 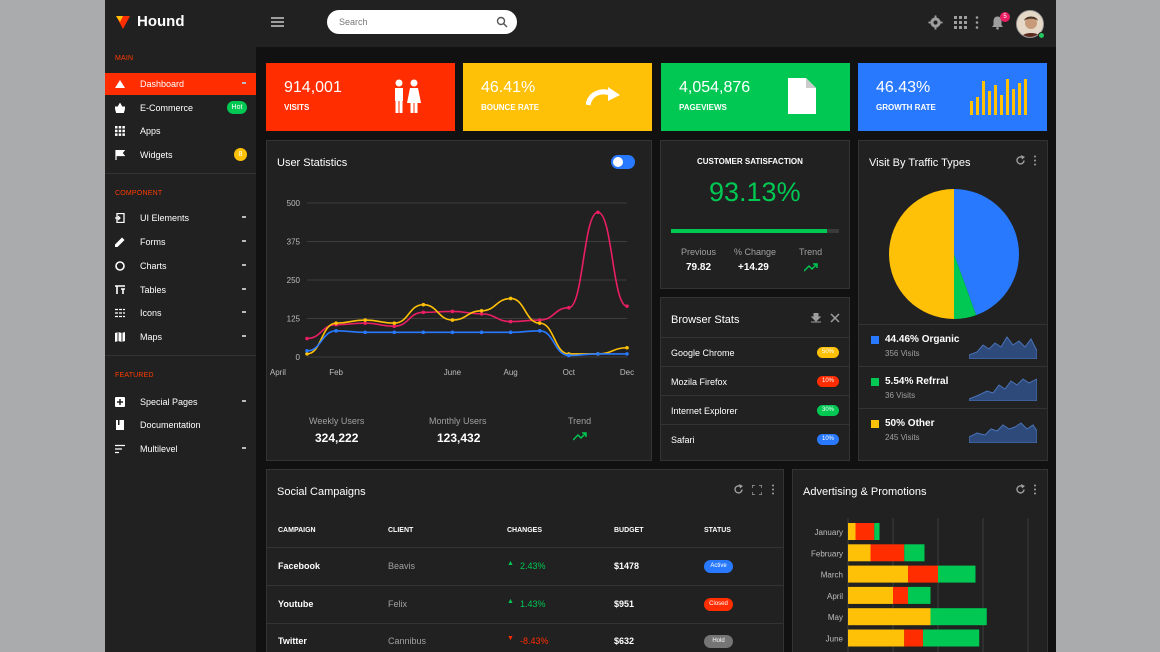 What do you see at coordinates (699, 252) in the screenshot?
I see `previous-label: Previous` at bounding box center [699, 252].